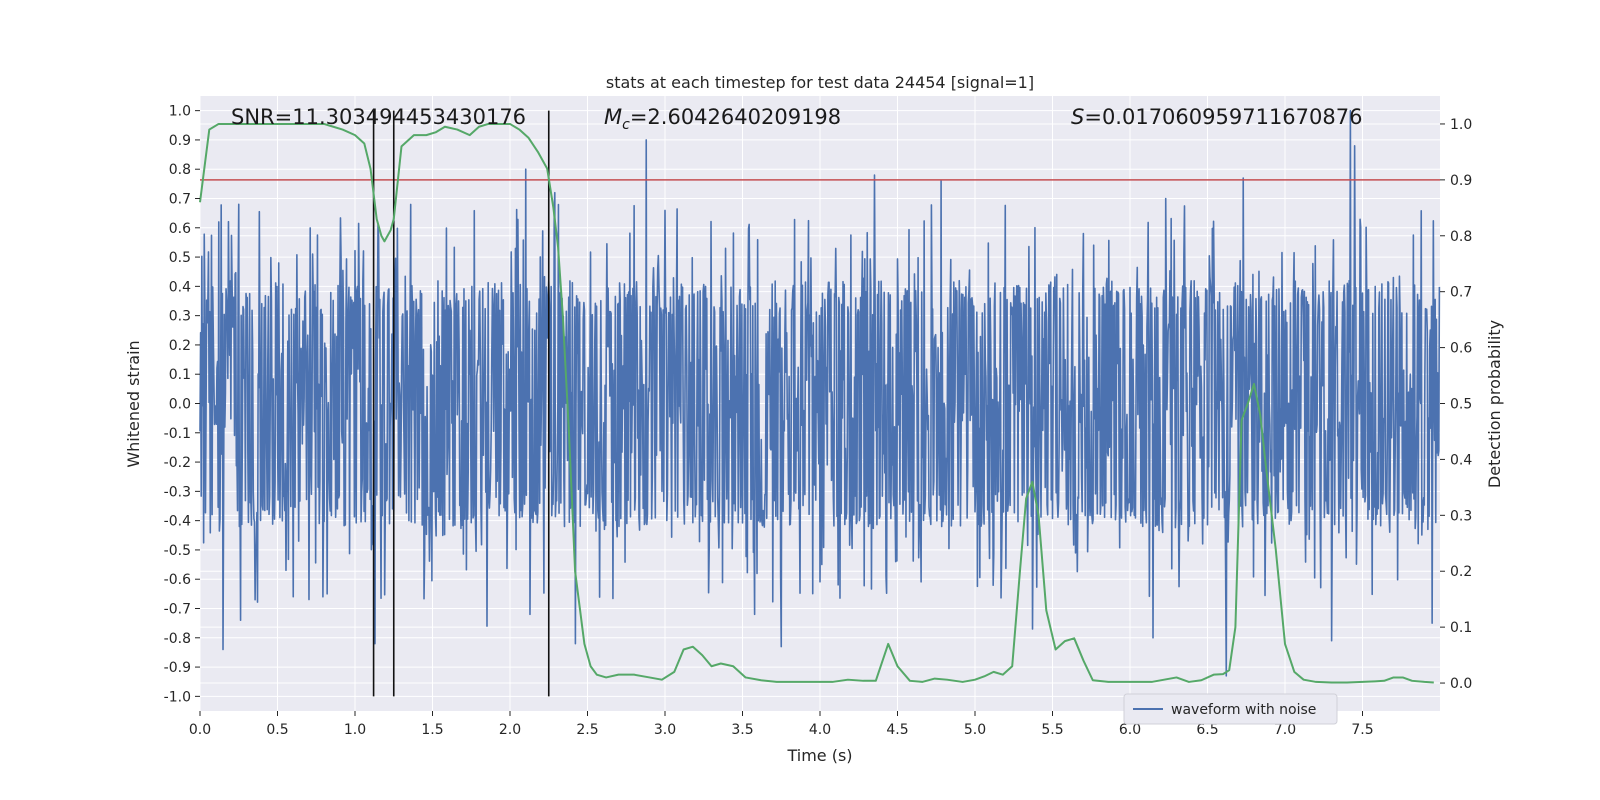 Image resolution: width=1600 pixels, height=800 pixels. What do you see at coordinates (1362, 730) in the screenshot?
I see `x-tick-label: 7.5` at bounding box center [1362, 730].